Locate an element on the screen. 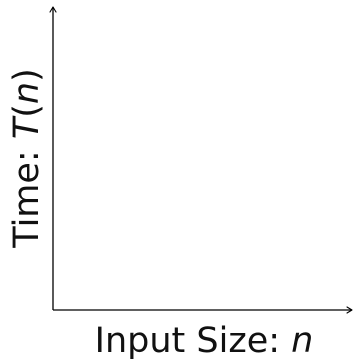 This screenshot has height=360, width=356. x-axis-title: Input Size: n is located at coordinates (204, 340).